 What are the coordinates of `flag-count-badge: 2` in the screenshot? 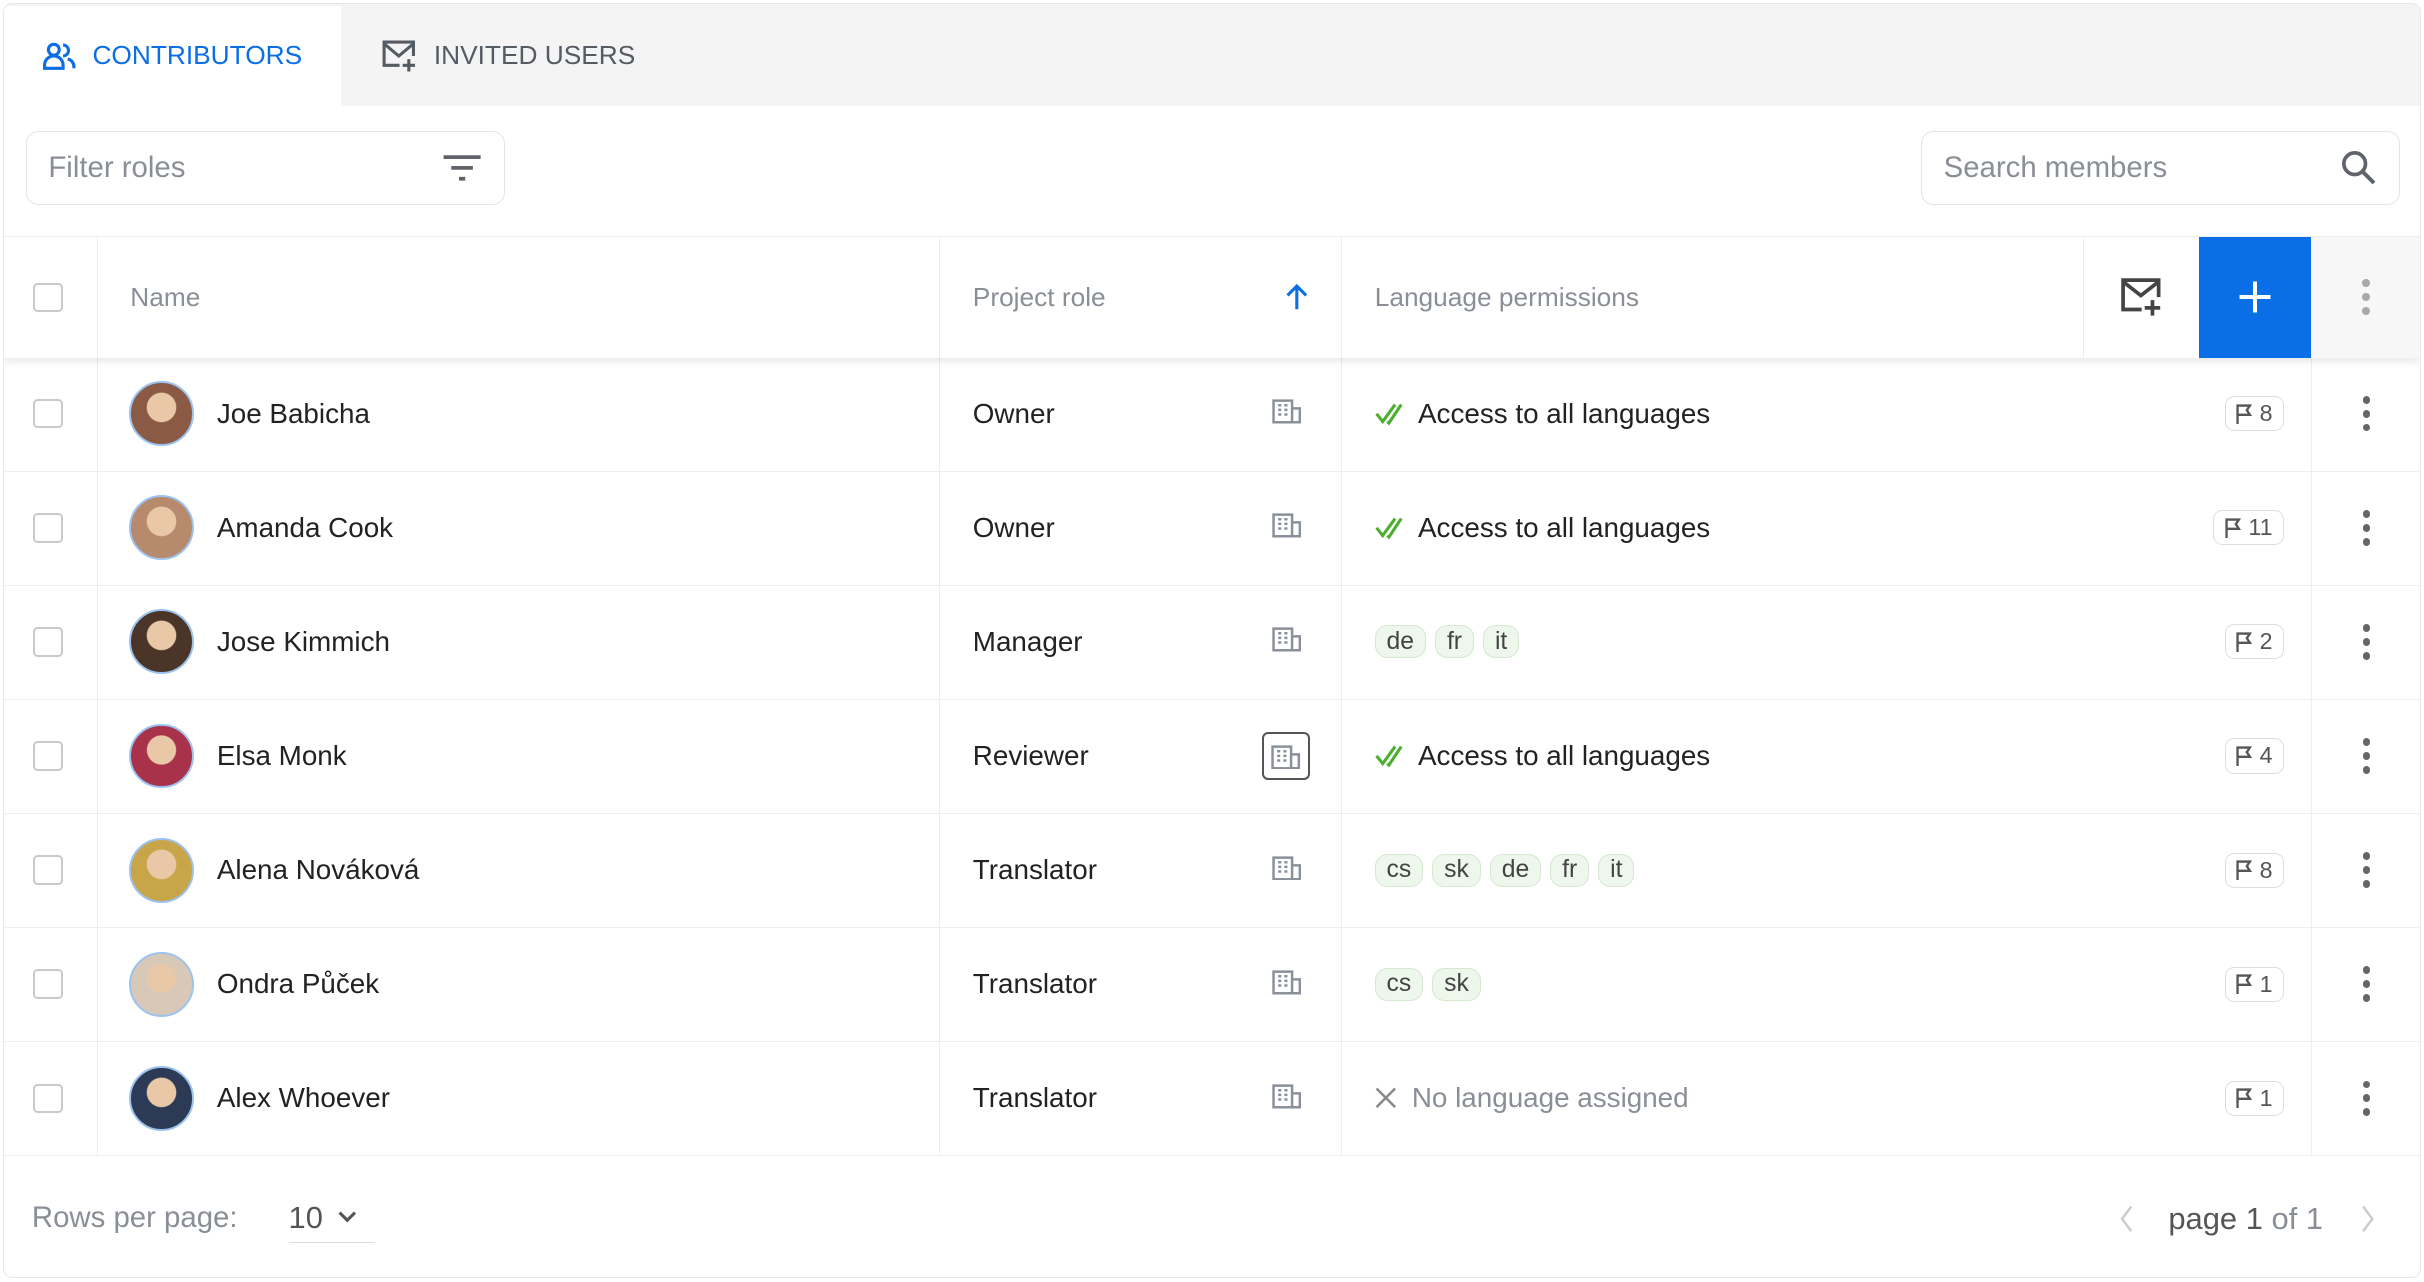 It's located at (2254, 642).